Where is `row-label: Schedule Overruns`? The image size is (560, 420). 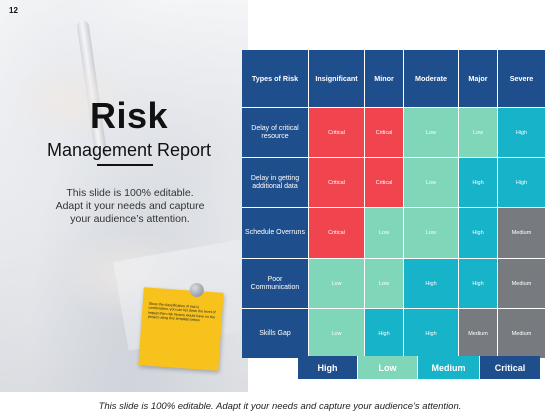 row-label: Schedule Overruns is located at coordinates (275, 233).